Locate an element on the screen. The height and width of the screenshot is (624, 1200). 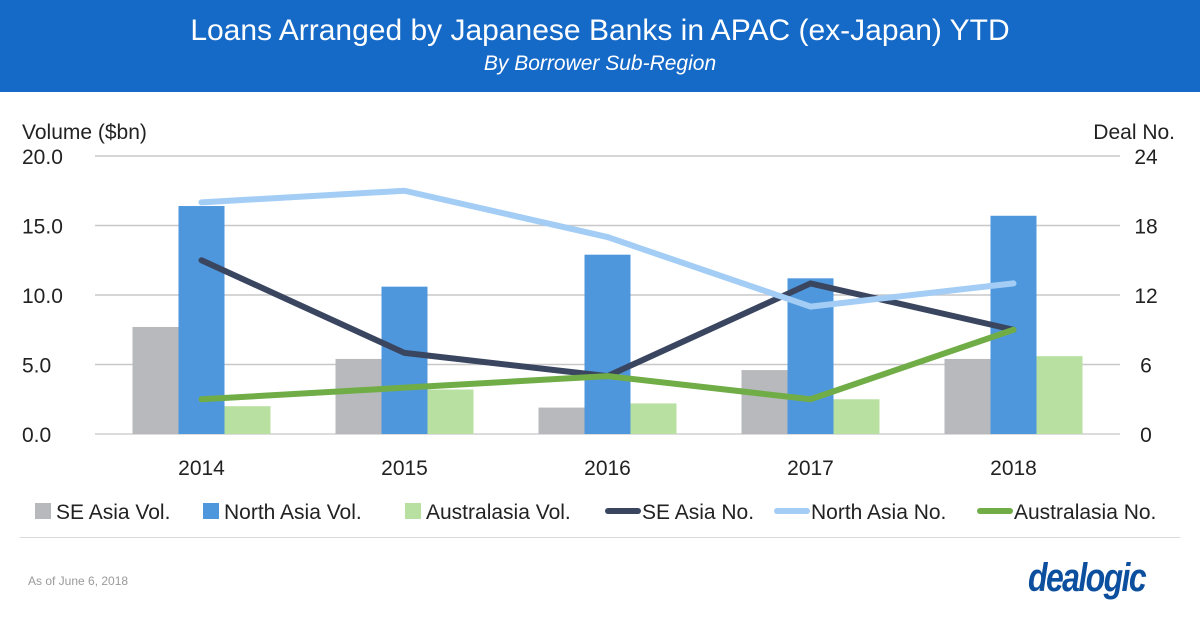
y-tick-label: 15.0 is located at coordinates (42, 227).